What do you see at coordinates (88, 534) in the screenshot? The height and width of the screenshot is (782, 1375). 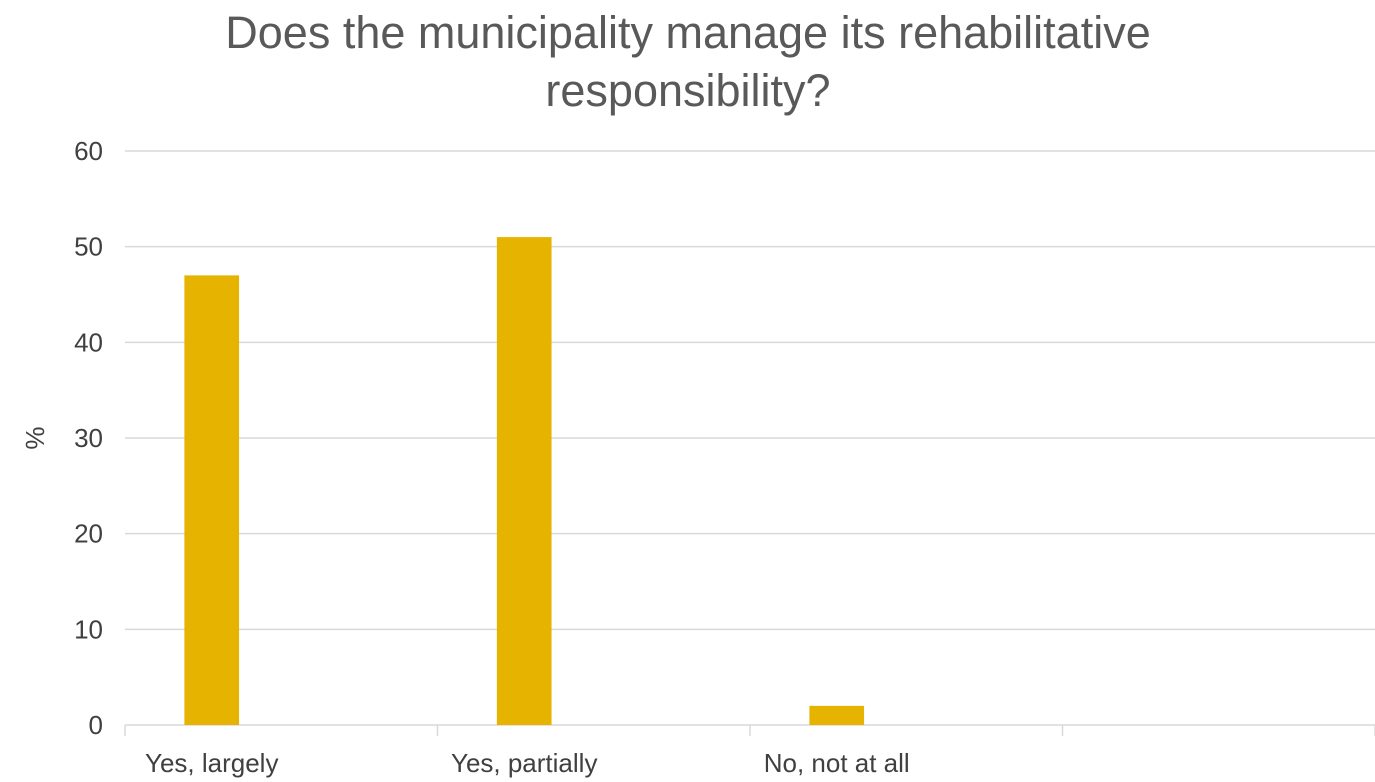 I see `y-tick-label: 20` at bounding box center [88, 534].